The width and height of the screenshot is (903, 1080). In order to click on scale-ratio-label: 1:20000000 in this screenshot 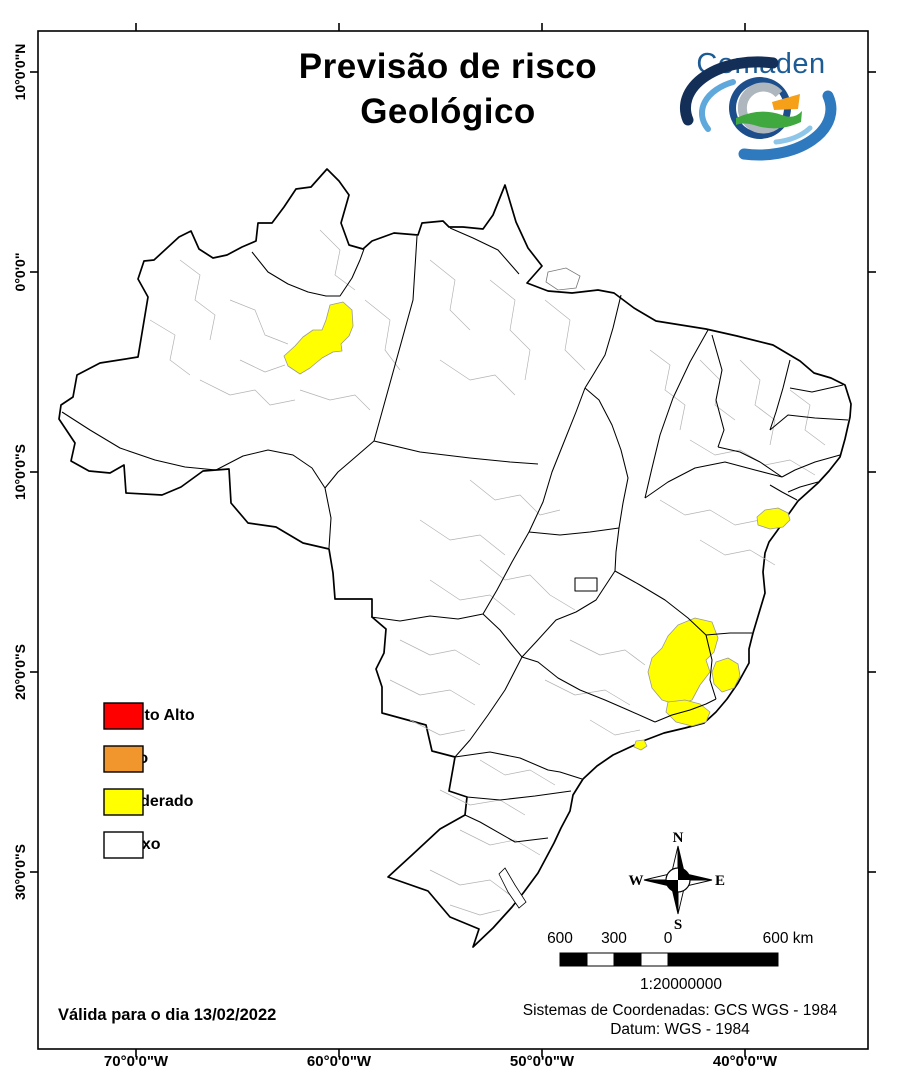, I will do `click(681, 984)`.